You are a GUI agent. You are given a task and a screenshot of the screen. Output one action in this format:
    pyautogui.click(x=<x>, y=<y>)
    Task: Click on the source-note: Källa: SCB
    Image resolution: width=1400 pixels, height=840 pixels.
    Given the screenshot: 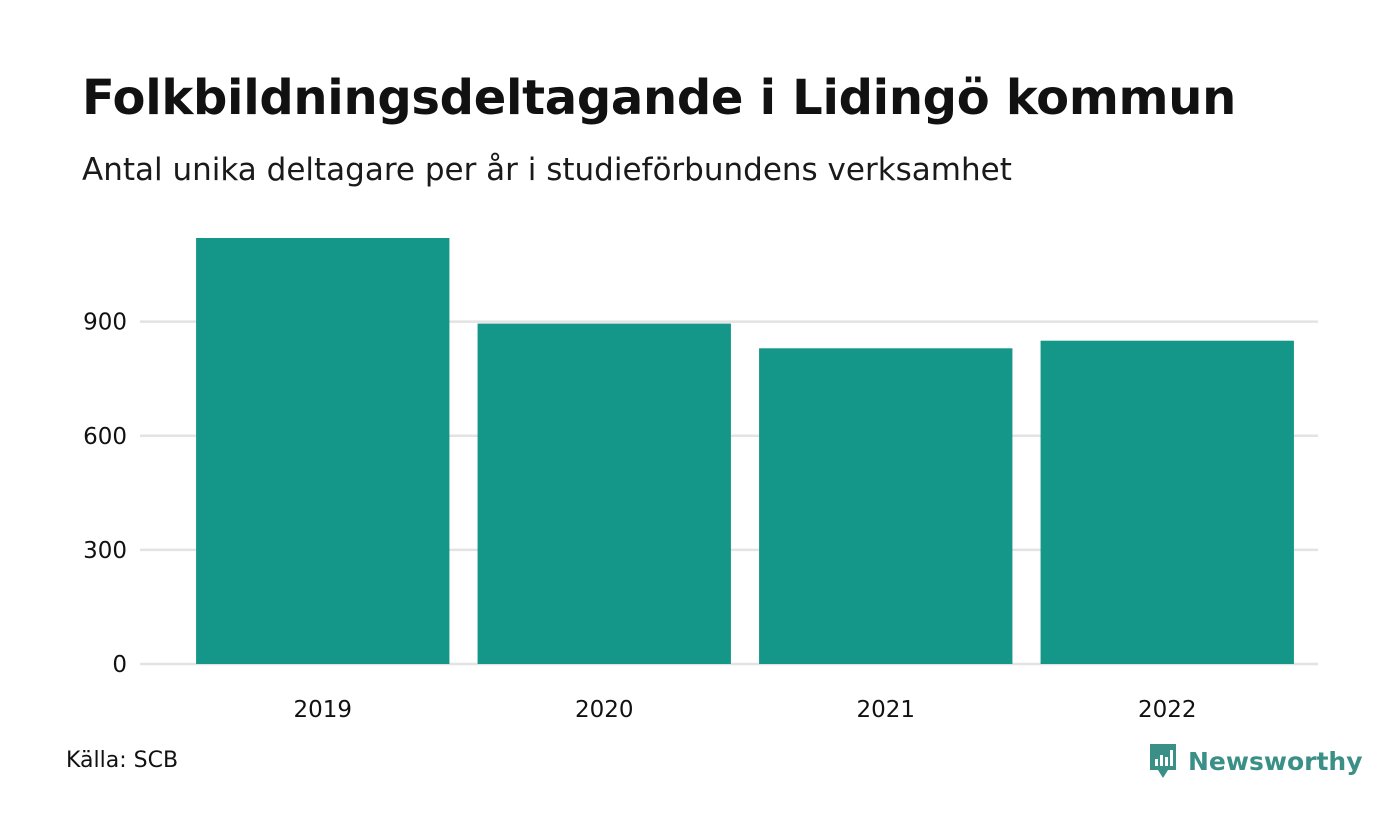 What is the action you would take?
    pyautogui.click(x=122, y=760)
    